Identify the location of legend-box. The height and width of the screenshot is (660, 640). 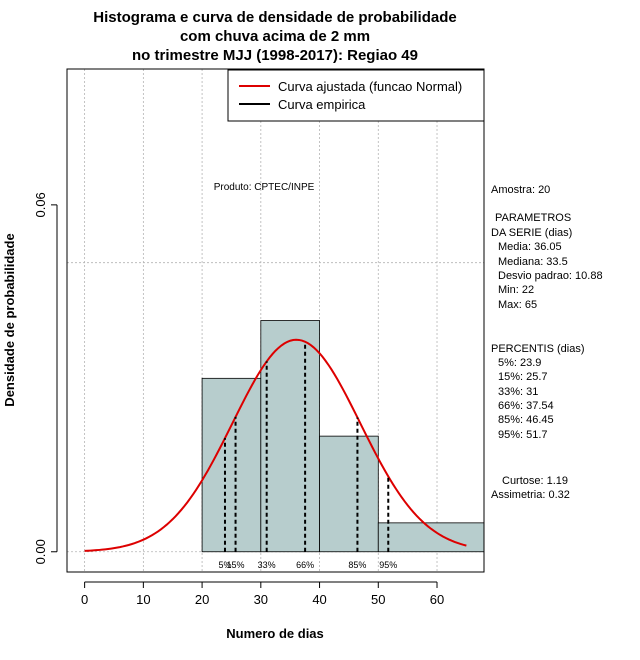
(356, 95).